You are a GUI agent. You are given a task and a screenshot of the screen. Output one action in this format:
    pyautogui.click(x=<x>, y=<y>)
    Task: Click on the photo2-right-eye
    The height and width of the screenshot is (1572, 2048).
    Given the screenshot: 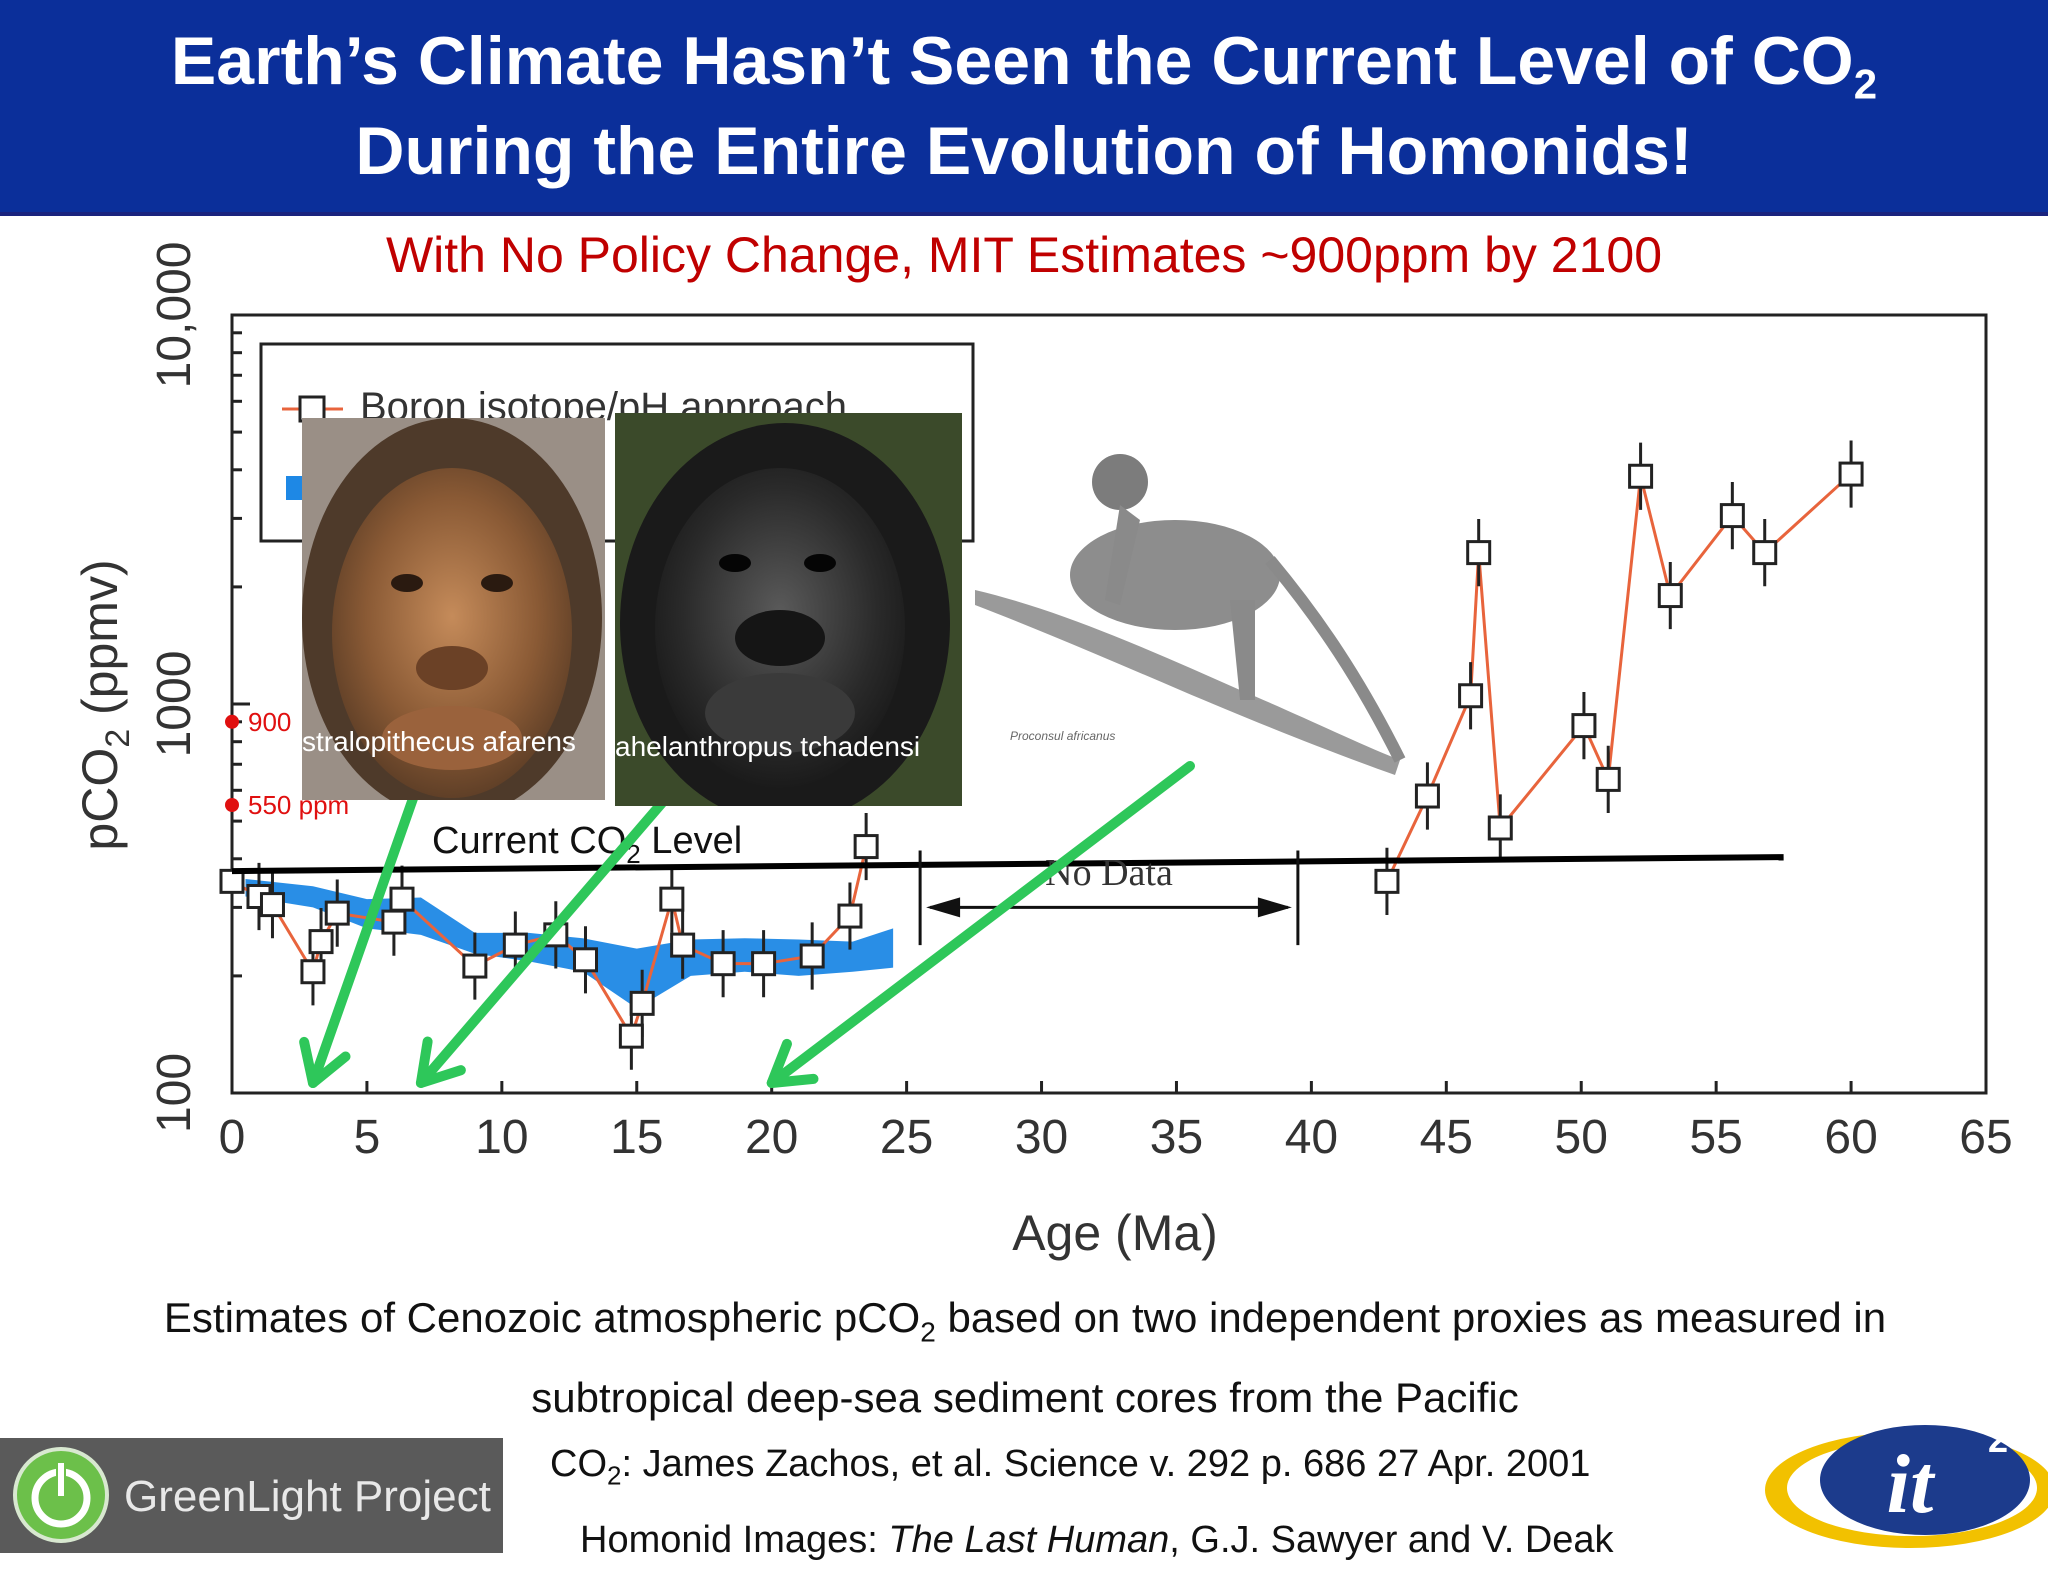 What is the action you would take?
    pyautogui.click(x=820, y=563)
    